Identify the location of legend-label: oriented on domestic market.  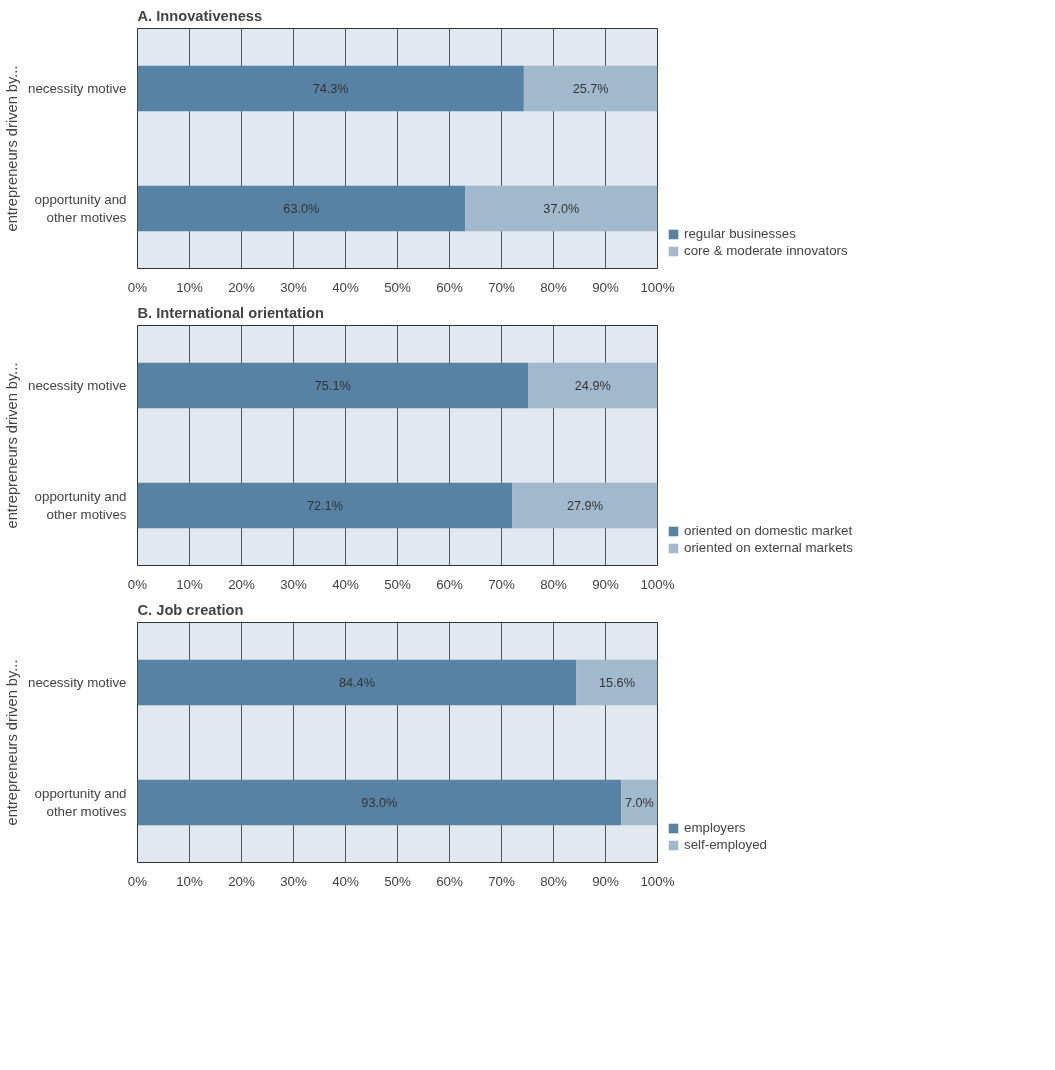
(768, 530).